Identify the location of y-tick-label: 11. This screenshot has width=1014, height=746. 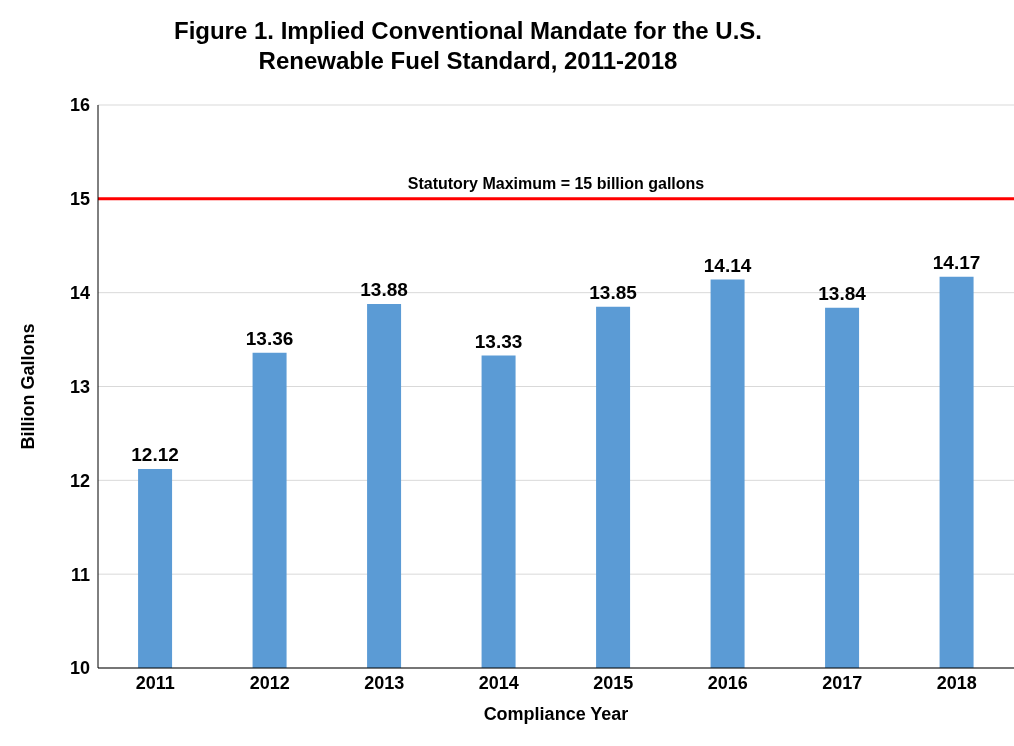
(80, 574).